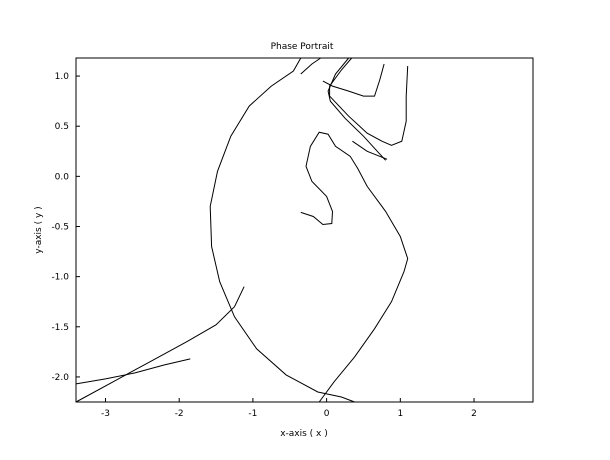 The width and height of the screenshot is (610, 460). I want to click on y-tick-label: -2.0, so click(60, 378).